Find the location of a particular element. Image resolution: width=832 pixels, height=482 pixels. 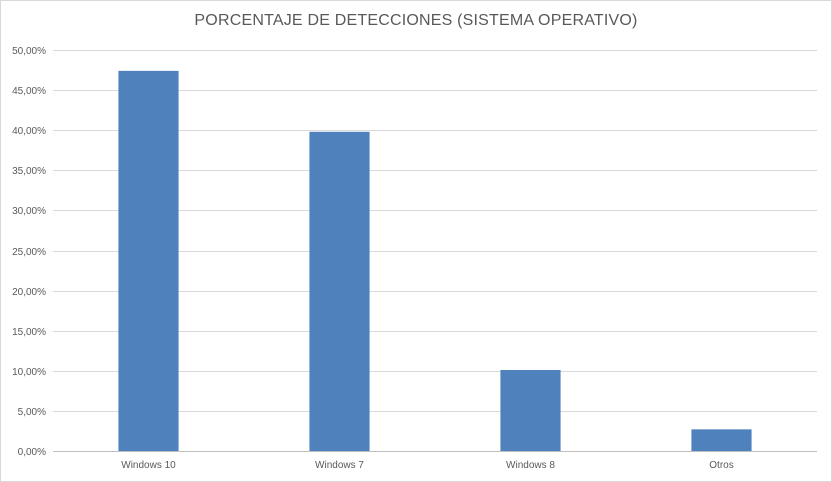

x-tick-label: Windows 8 is located at coordinates (530, 465).